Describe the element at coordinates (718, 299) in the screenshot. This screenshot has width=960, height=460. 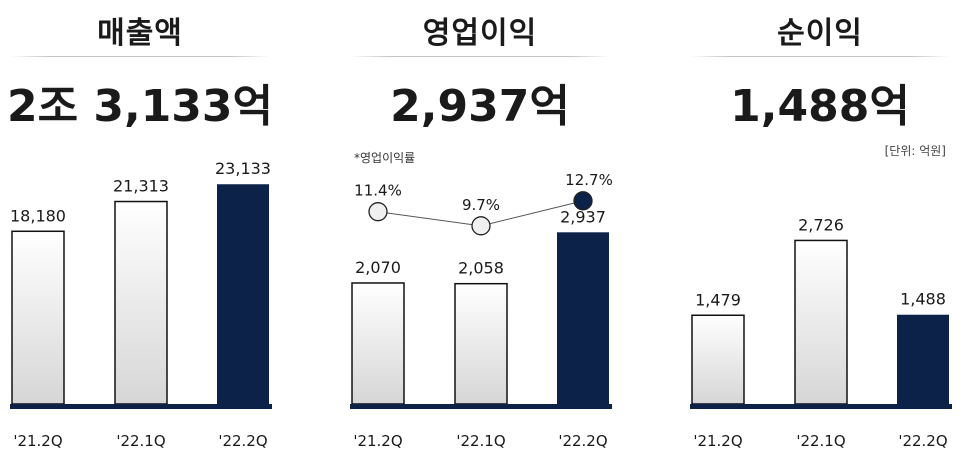
I see `bar-value-label: 1,479` at that location.